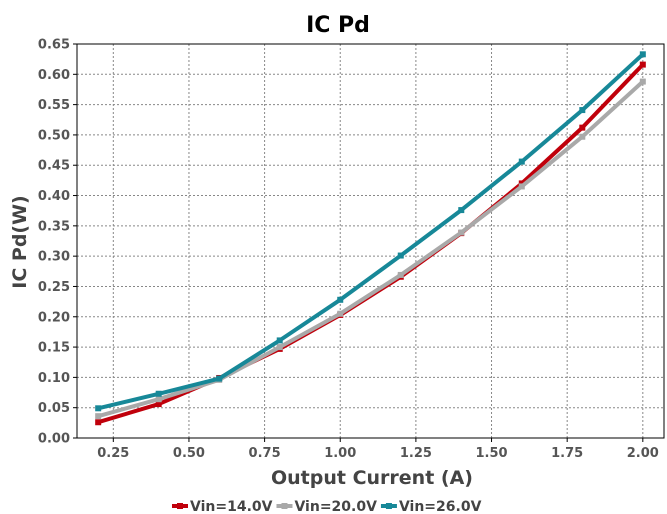 The height and width of the screenshot is (514, 667). I want to click on y-tick-label: 0.50, so click(54, 135).